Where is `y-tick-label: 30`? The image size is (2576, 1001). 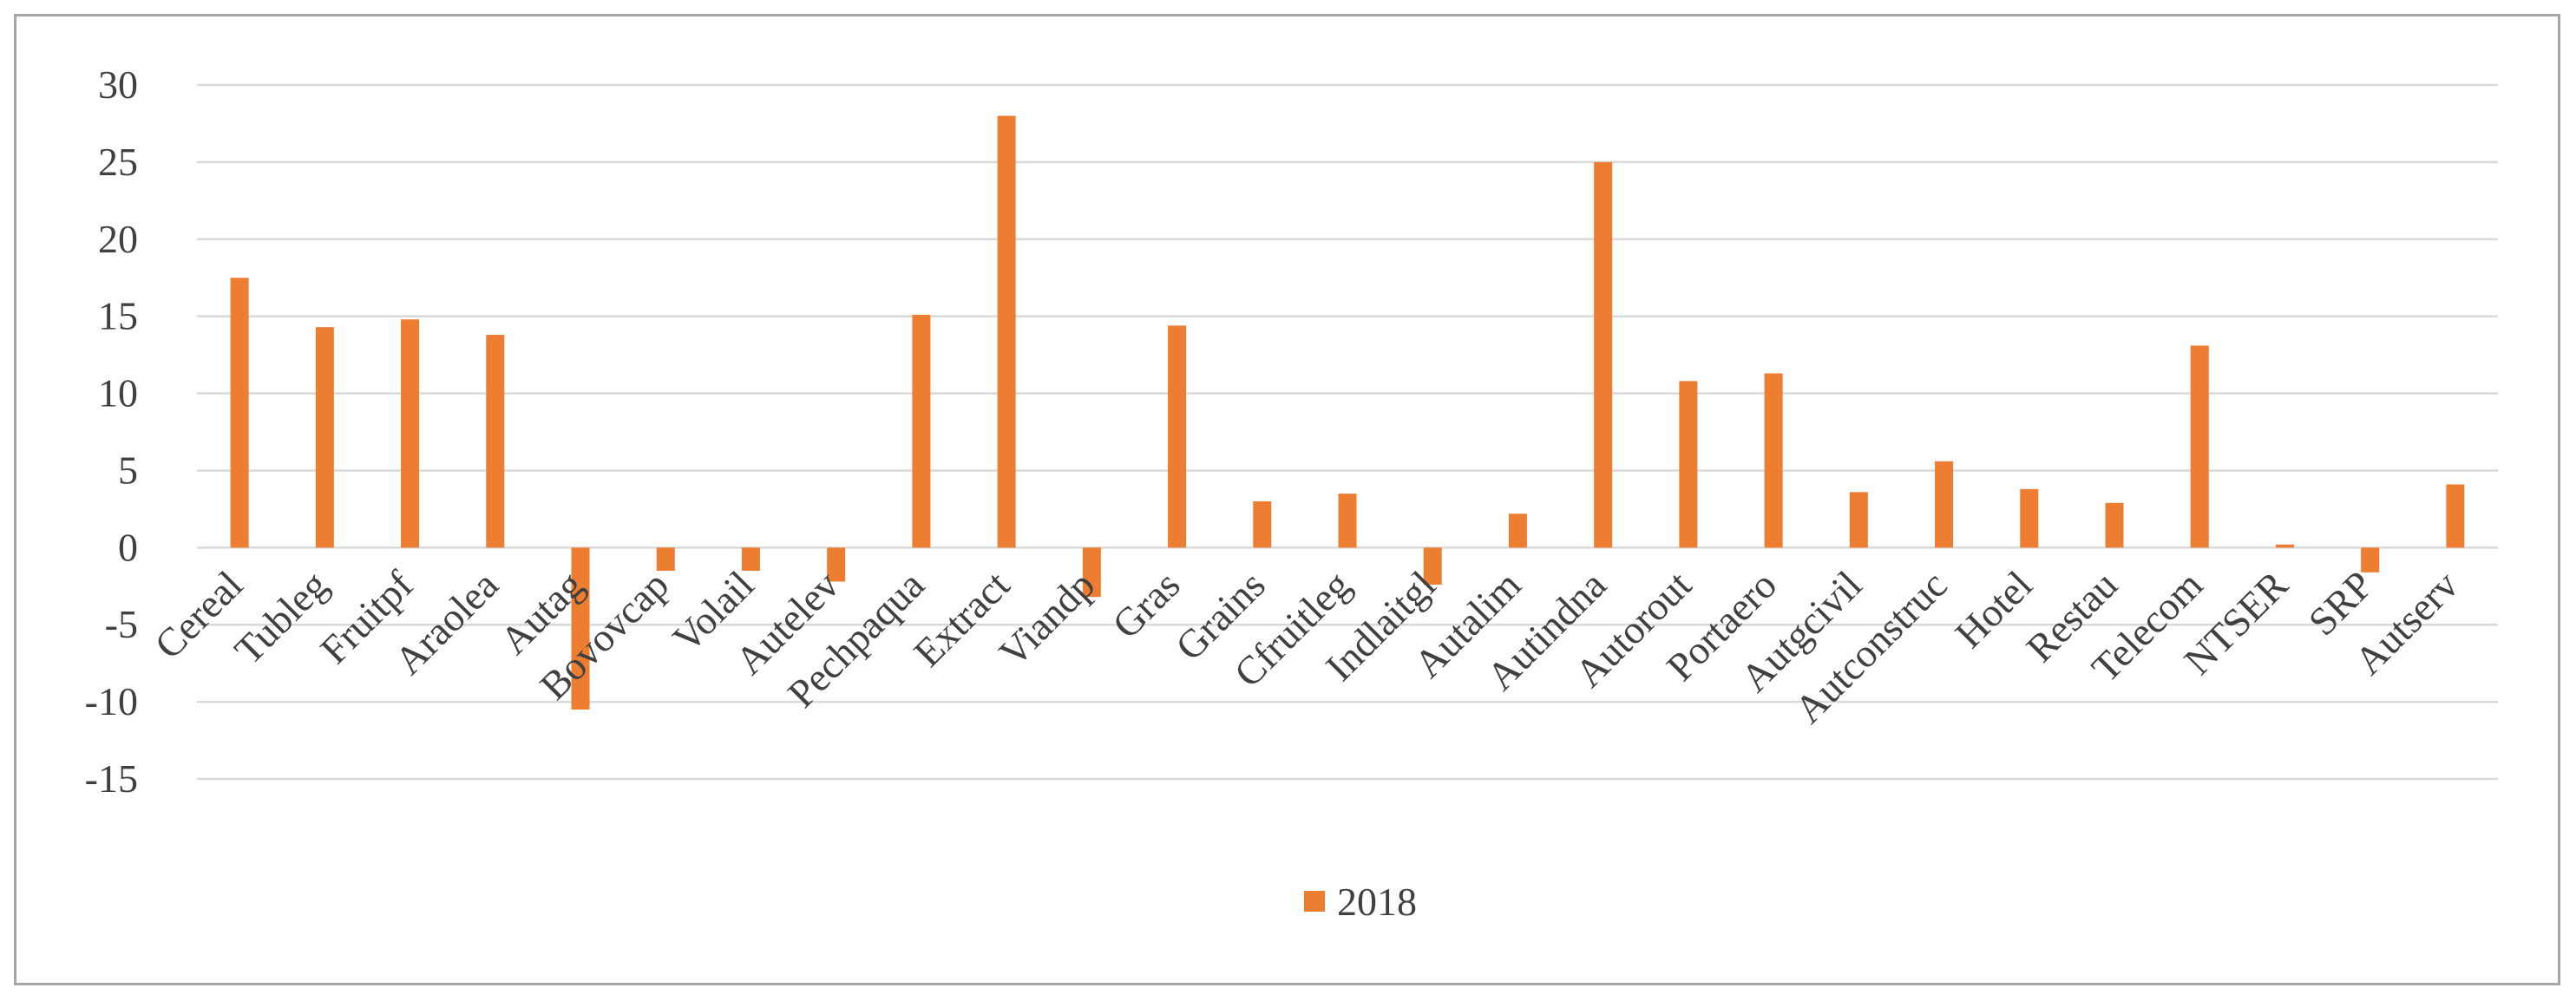 y-tick-label: 30 is located at coordinates (118, 84).